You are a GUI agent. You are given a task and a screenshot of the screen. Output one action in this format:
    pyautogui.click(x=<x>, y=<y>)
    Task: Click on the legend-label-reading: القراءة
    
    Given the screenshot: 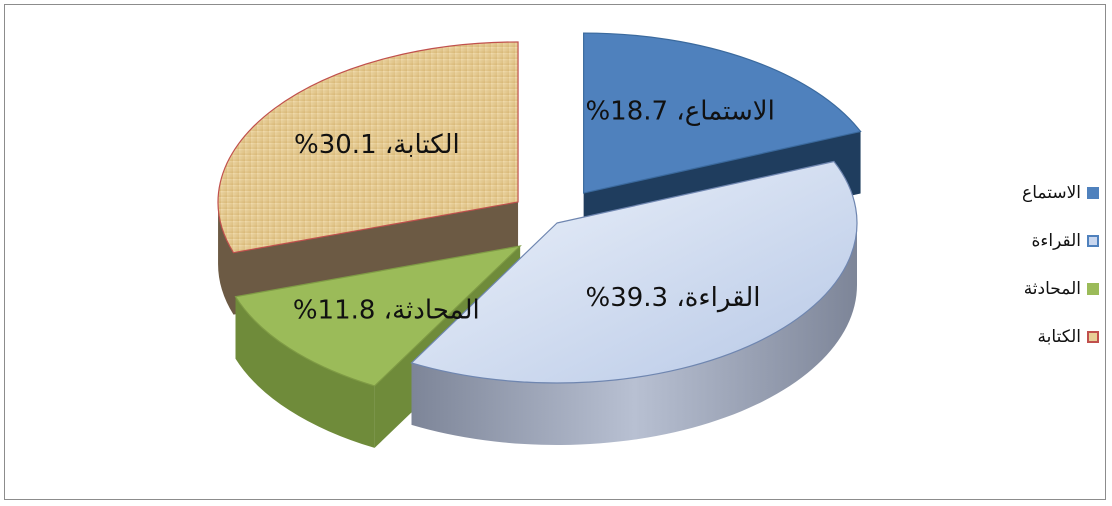 What is the action you would take?
    pyautogui.click(x=1056, y=241)
    